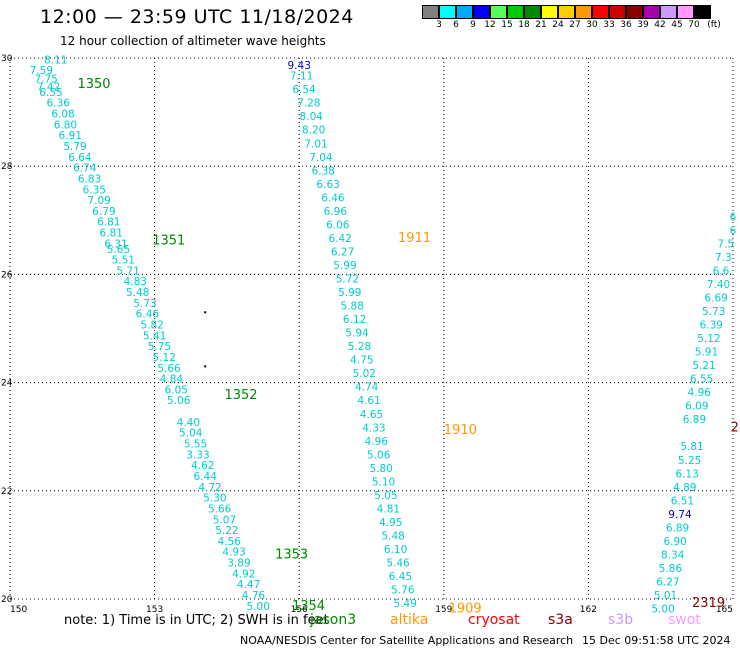 This screenshot has width=740, height=650. I want to click on wave-height-point: 4.95, so click(390, 523).